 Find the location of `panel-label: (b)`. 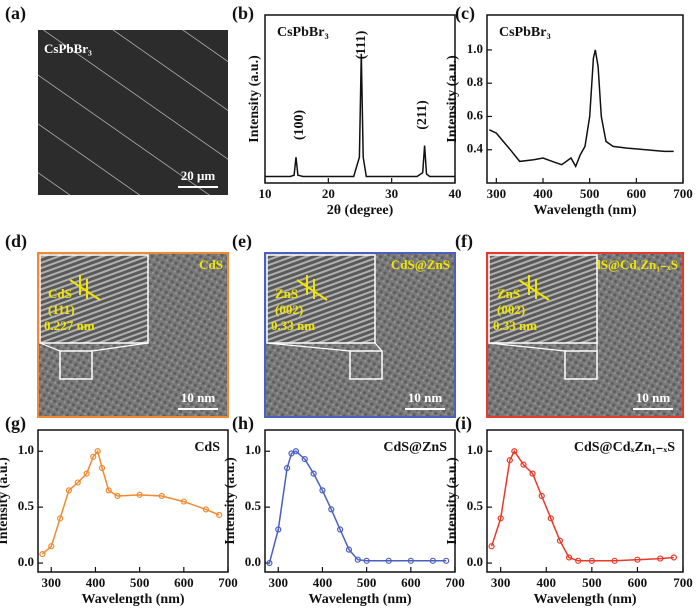

panel-label: (b) is located at coordinates (243, 13).